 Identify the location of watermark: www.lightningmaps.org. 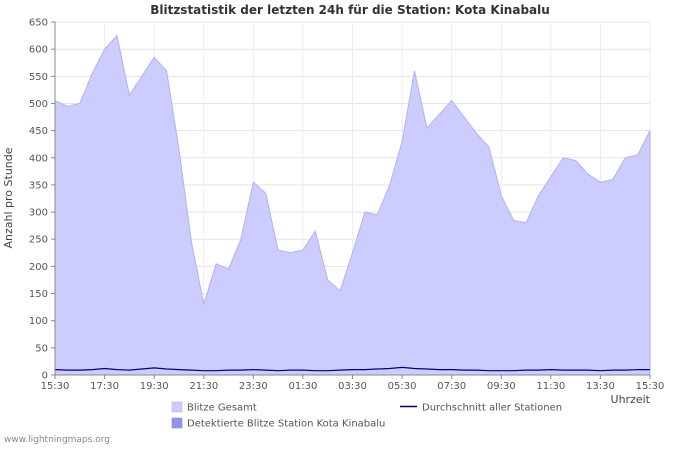
(57, 440).